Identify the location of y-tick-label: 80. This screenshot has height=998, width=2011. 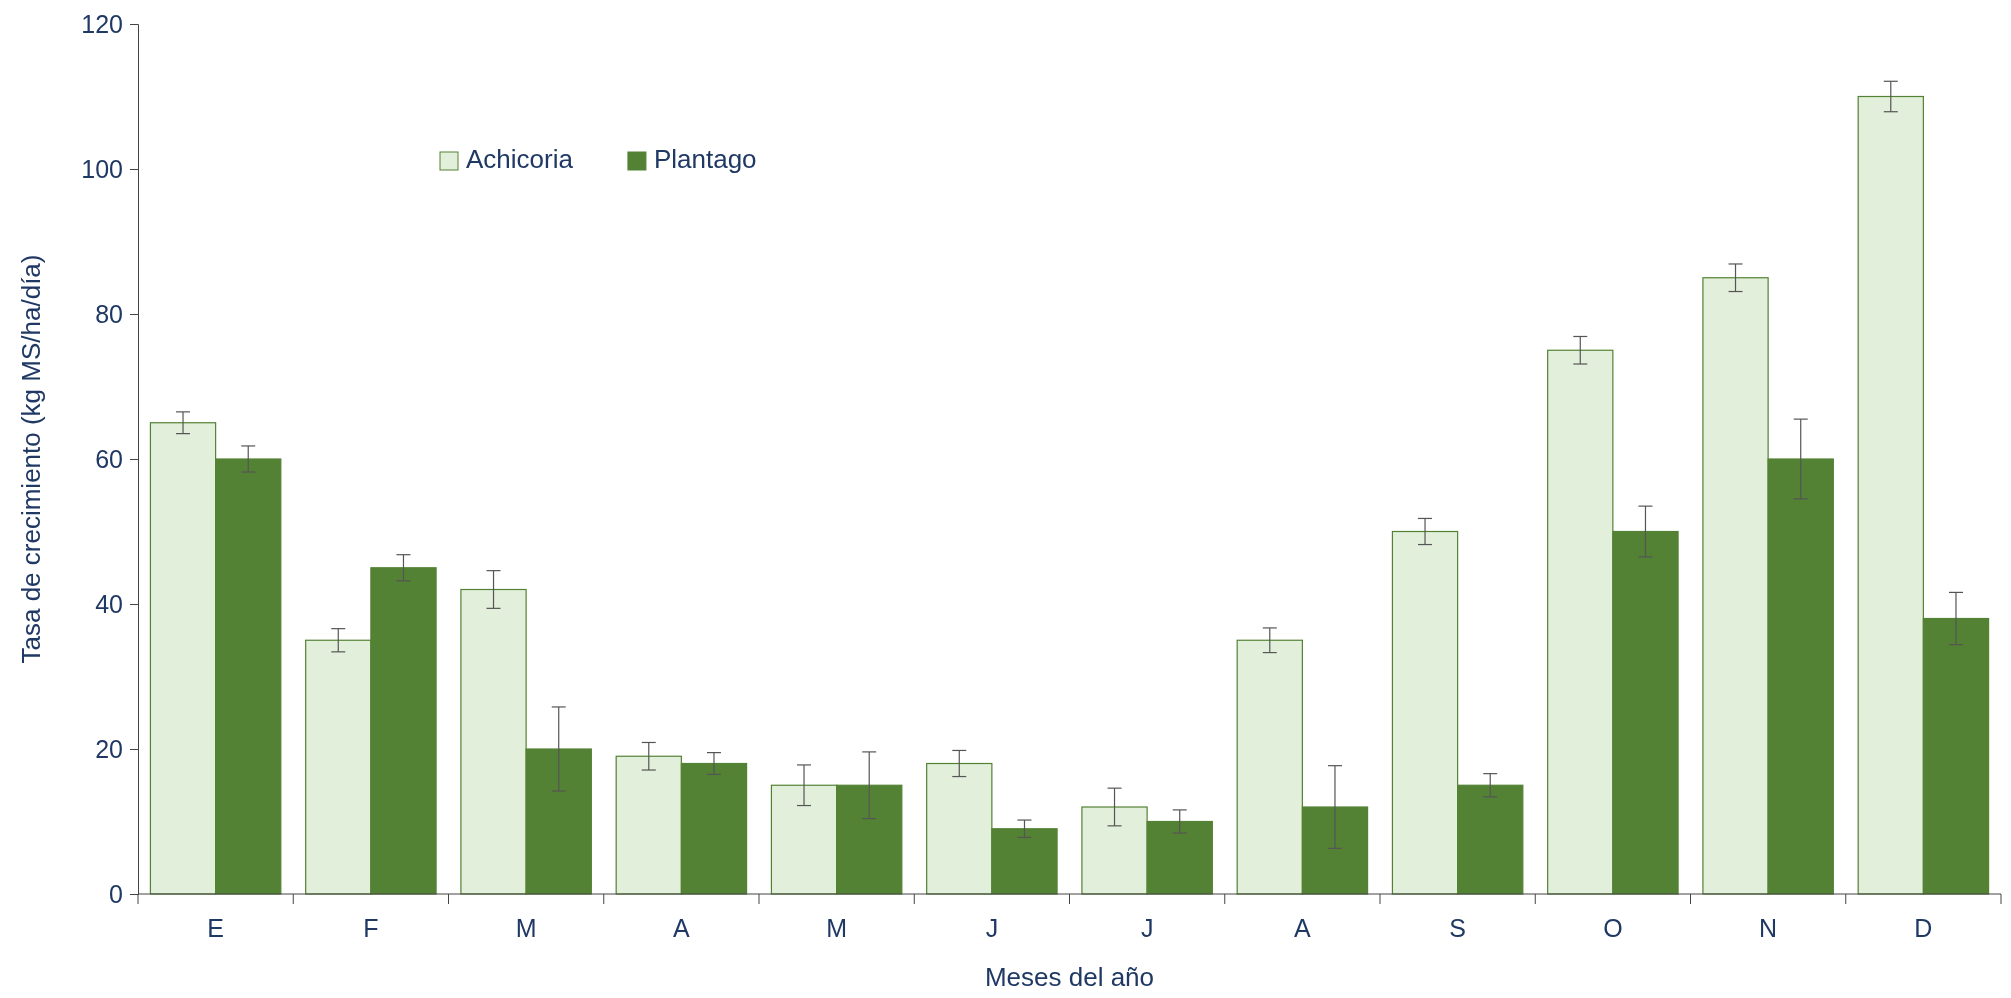
(109, 313).